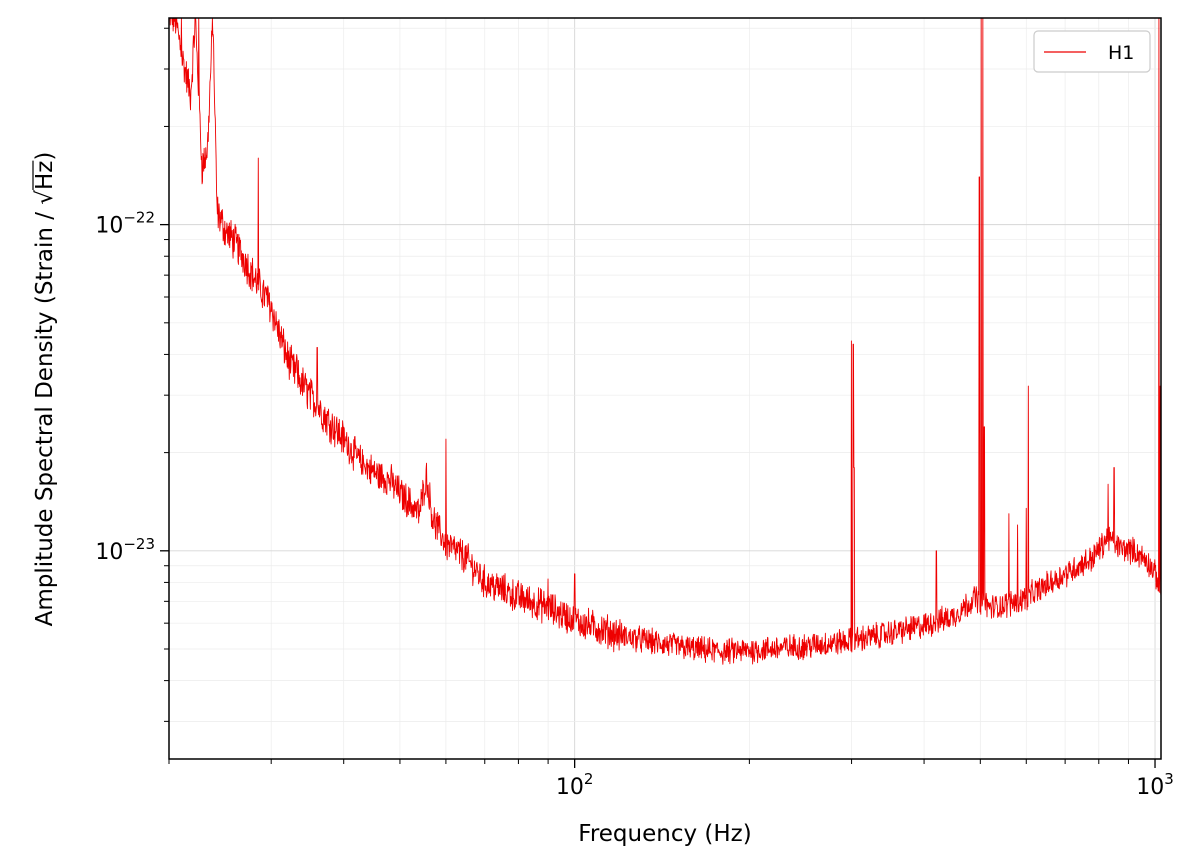  Describe the element at coordinates (45, 197) in the screenshot. I see `sqrt-symbol: √` at that location.